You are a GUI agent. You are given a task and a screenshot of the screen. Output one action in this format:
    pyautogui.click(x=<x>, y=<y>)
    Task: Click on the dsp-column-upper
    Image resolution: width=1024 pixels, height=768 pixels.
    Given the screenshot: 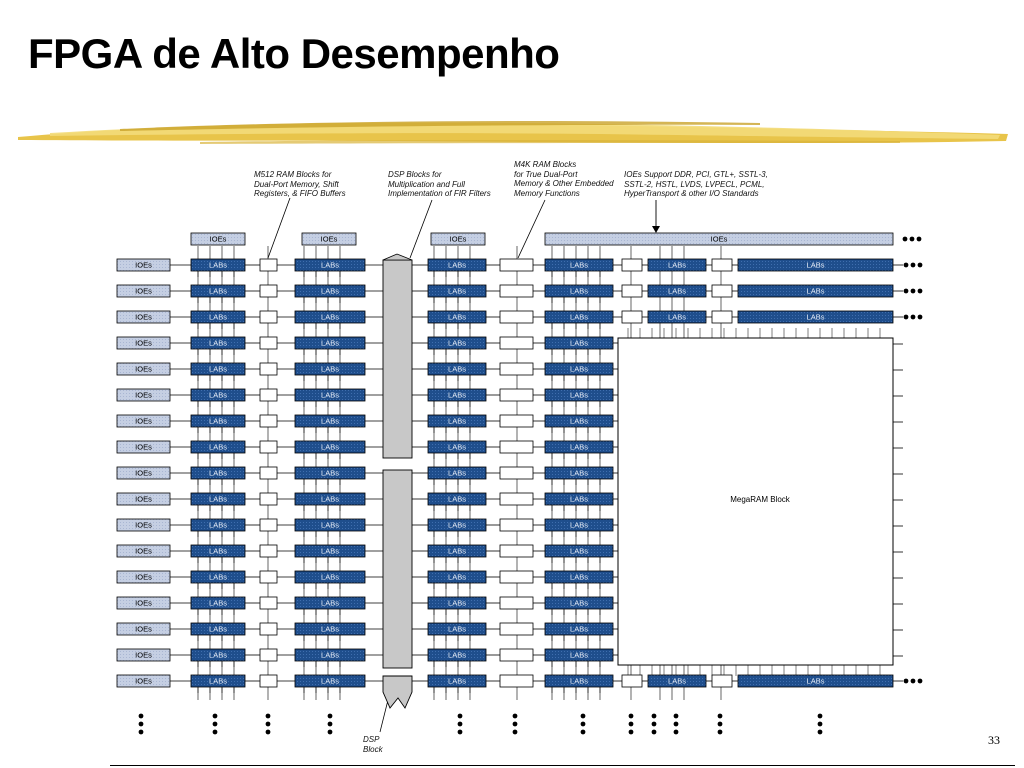 What is the action you would take?
    pyautogui.click(x=397, y=359)
    